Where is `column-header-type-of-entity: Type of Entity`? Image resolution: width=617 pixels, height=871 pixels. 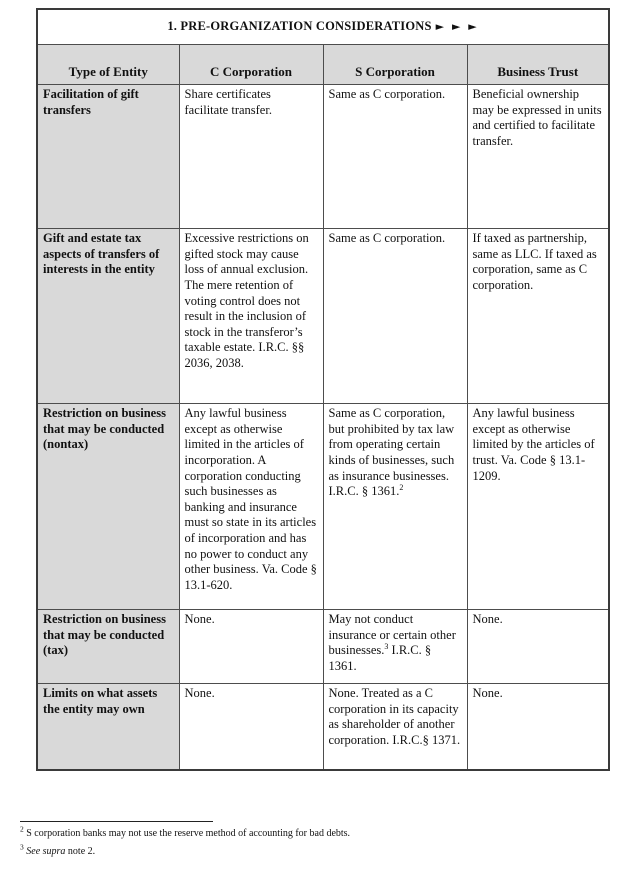 column-header-type-of-entity: Type of Entity is located at coordinates (108, 64).